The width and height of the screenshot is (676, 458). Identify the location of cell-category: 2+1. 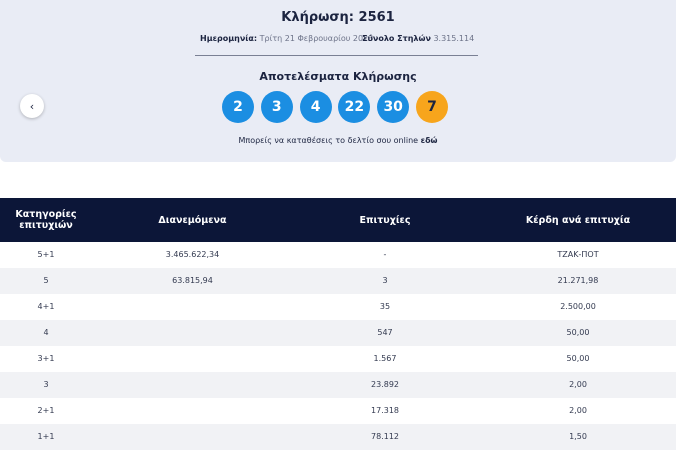
(46, 410).